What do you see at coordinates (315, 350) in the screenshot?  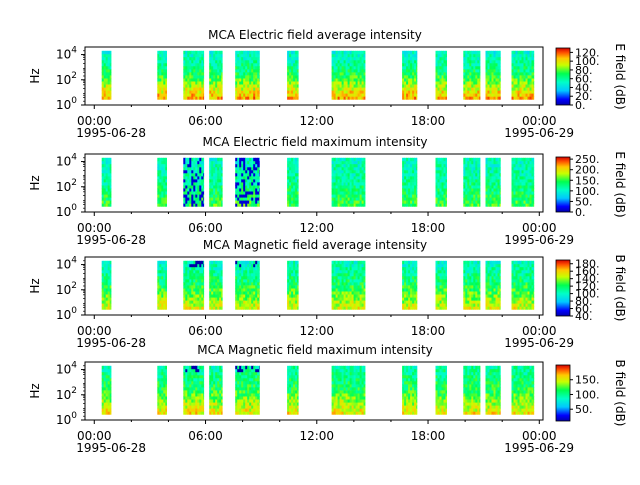 I see `panel-title: MCA Magnetic field maximum intensity` at bounding box center [315, 350].